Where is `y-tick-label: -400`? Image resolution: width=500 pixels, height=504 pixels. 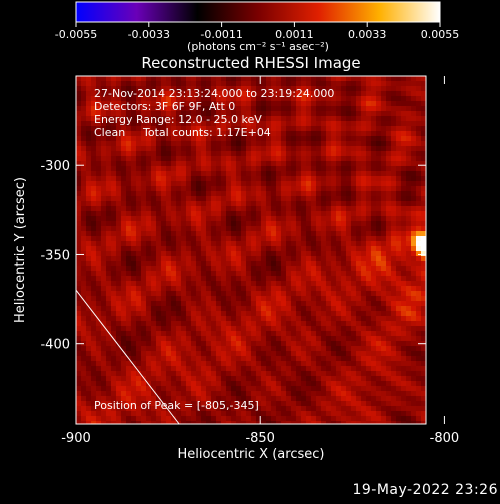
y-tick-label: -400 is located at coordinates (55, 345).